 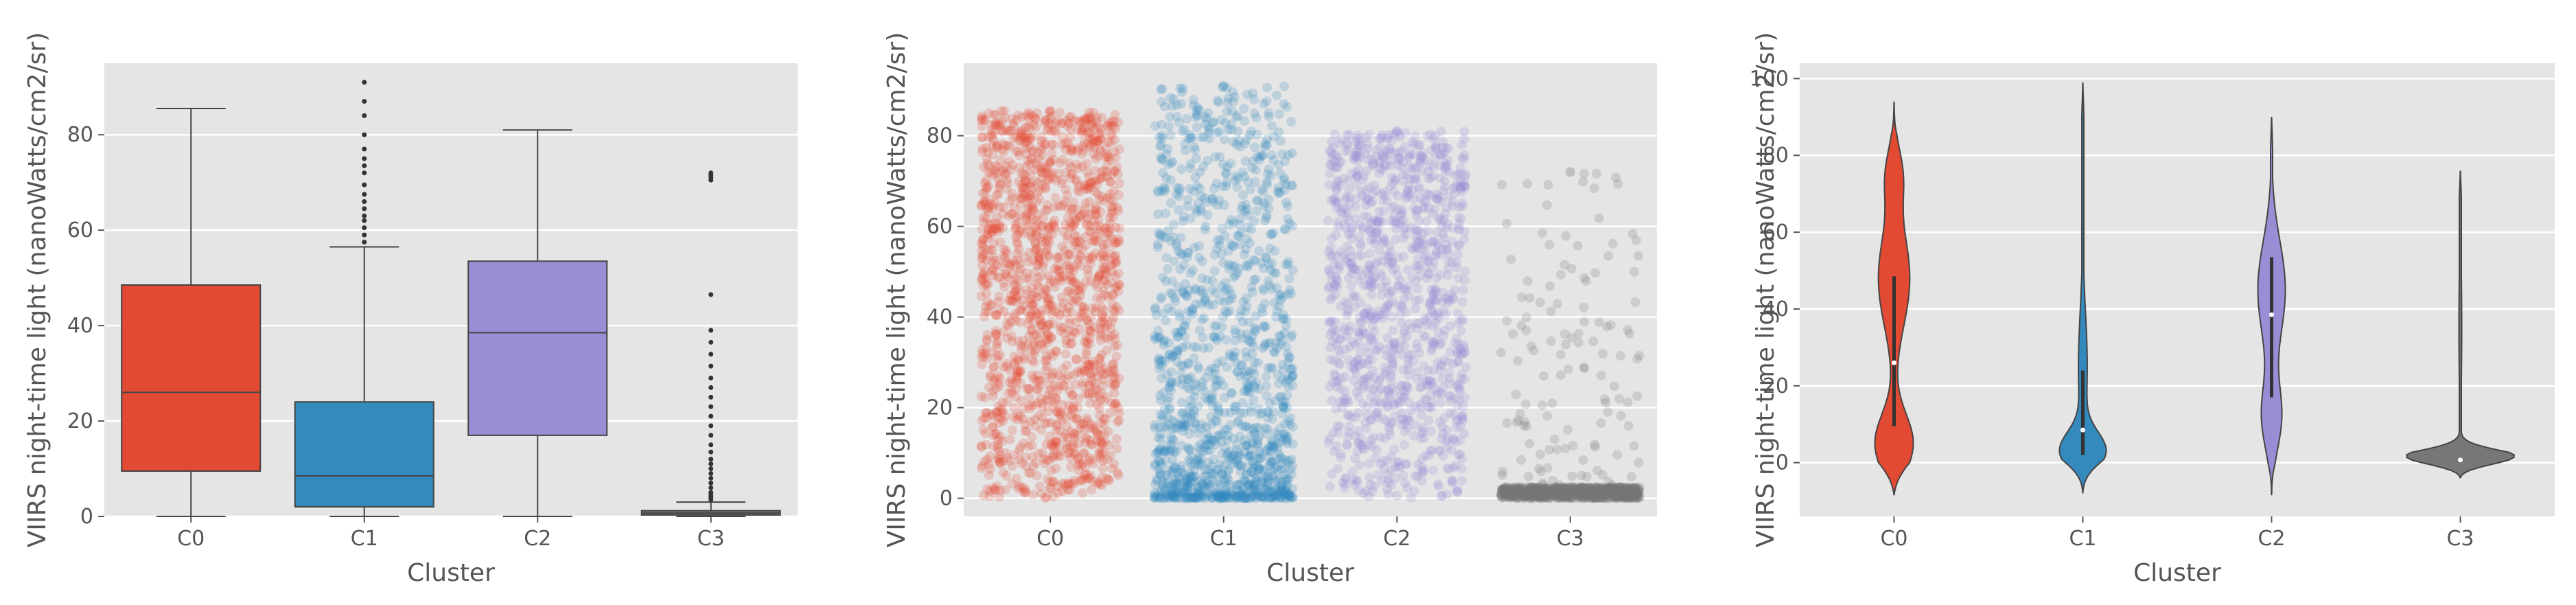 I want to click on x-tick-label: C3, so click(x=1570, y=539).